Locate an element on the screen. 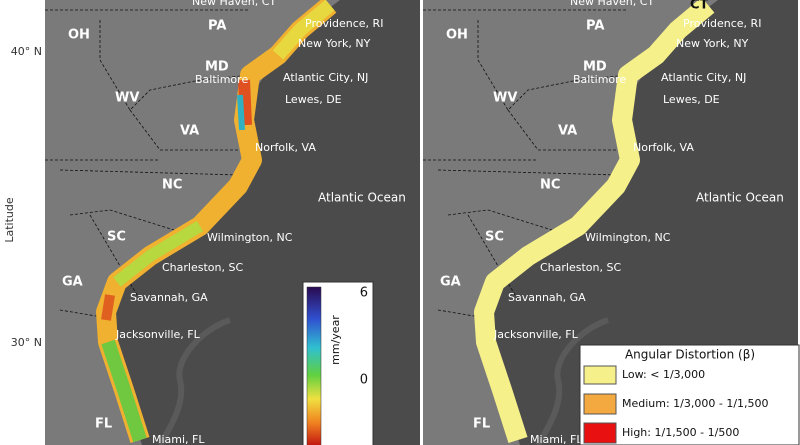 The image size is (800, 445). colorbar-tick: 6 is located at coordinates (364, 293).